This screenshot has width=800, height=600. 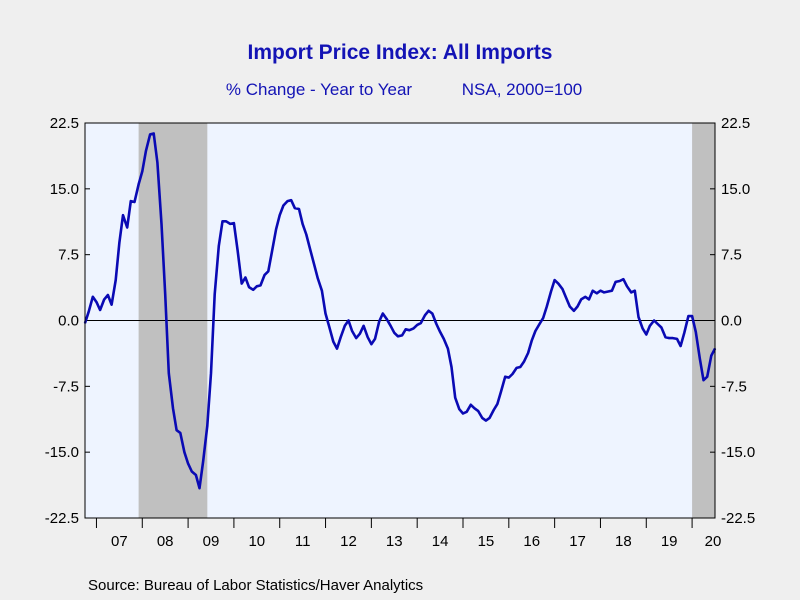 I want to click on x-tick-label: 12, so click(x=348, y=541).